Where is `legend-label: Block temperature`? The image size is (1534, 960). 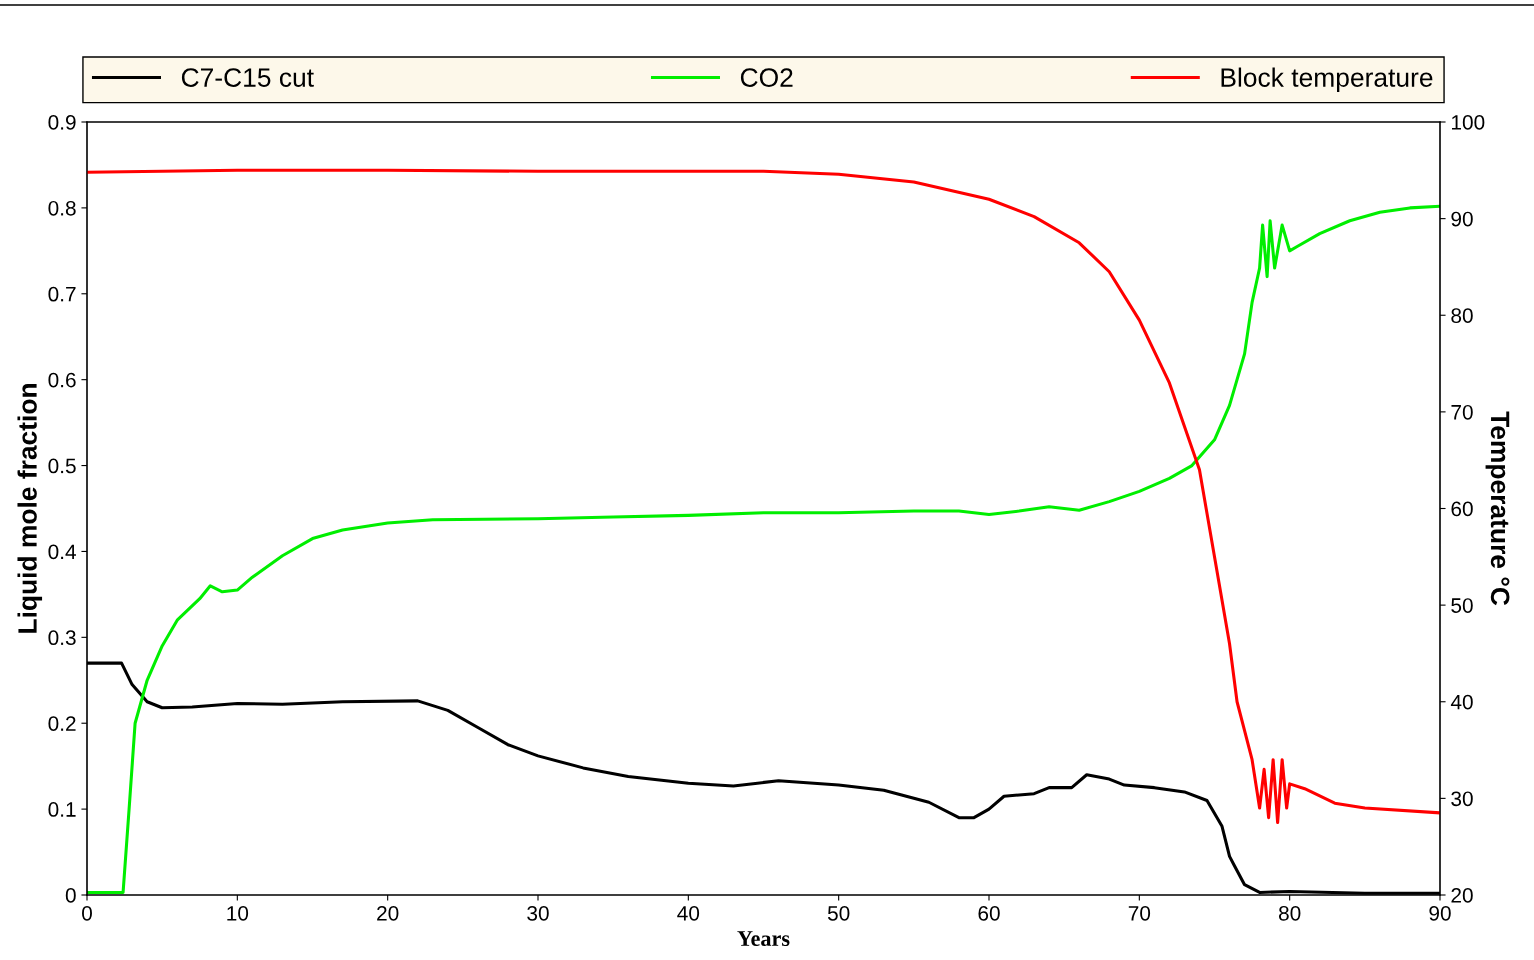
legend-label: Block temperature is located at coordinates (1327, 80).